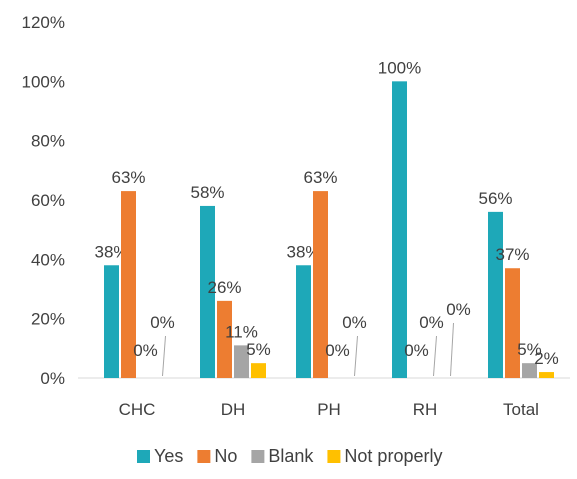 The width and height of the screenshot is (577, 479). What do you see at coordinates (320, 284) in the screenshot?
I see `bar-no-ph` at bounding box center [320, 284].